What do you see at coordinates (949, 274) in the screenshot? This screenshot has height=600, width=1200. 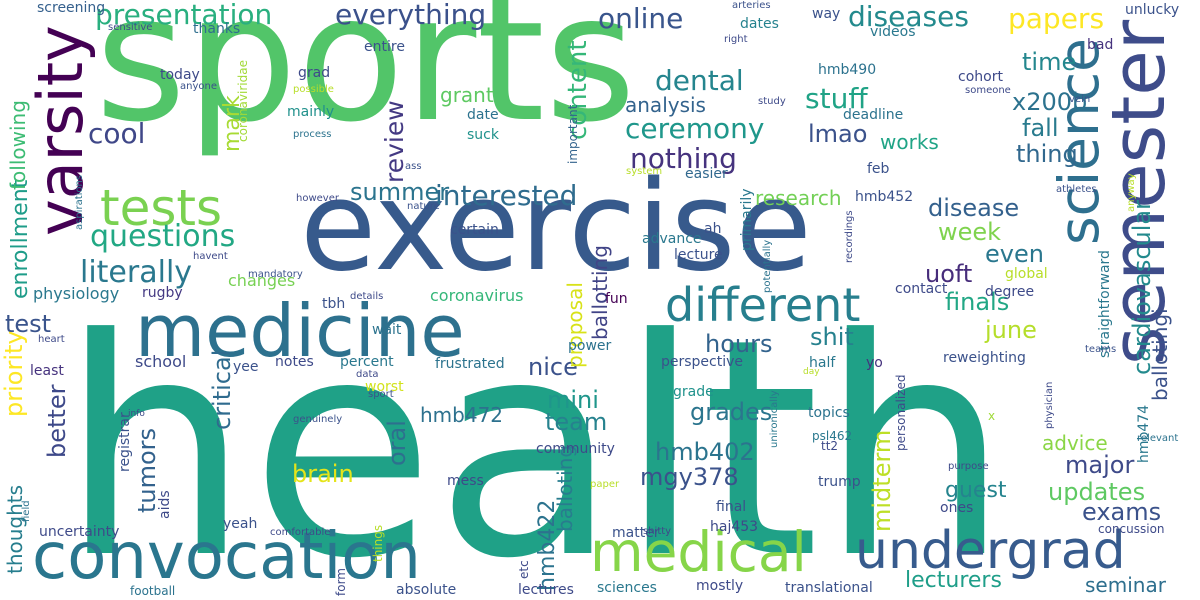 I see `word-uoft: uoft` at bounding box center [949, 274].